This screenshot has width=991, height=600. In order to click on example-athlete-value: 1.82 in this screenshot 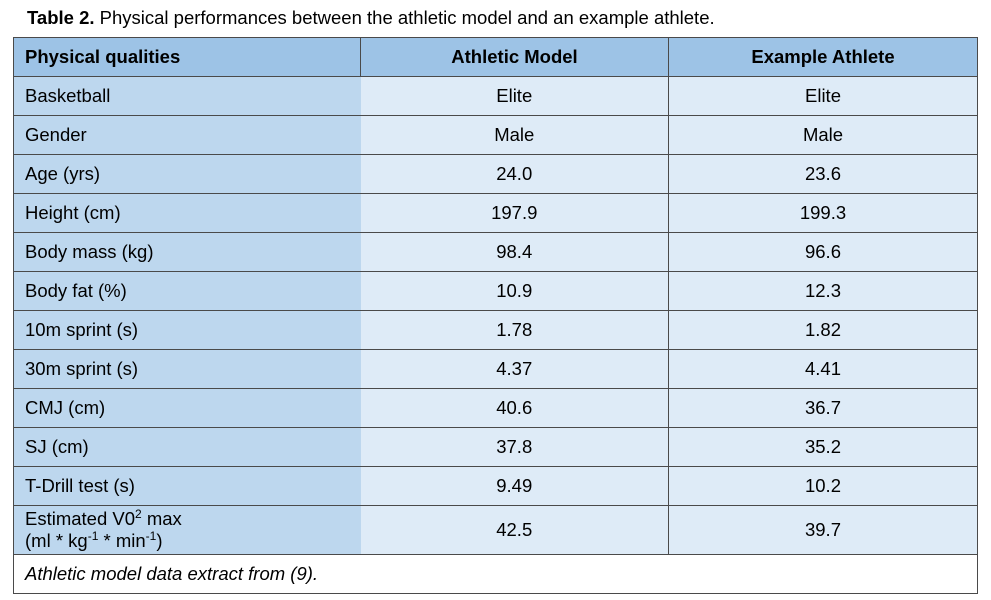, I will do `click(823, 330)`.